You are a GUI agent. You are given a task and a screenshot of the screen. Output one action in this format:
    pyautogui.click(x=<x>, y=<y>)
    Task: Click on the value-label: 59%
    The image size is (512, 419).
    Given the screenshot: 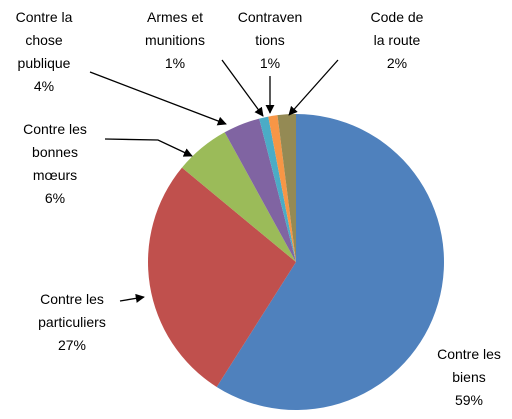 What is the action you would take?
    pyautogui.click(x=469, y=400)
    